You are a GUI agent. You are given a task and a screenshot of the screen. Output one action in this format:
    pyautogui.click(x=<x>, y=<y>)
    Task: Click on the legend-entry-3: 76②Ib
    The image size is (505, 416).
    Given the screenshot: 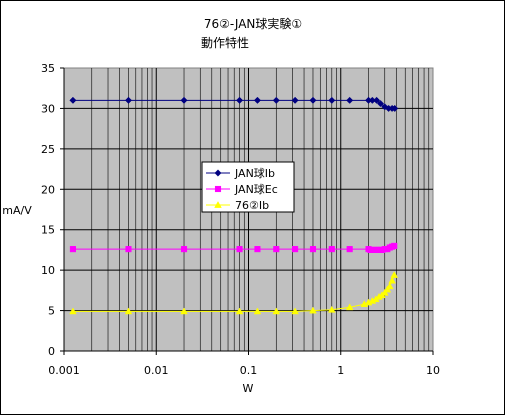 What is the action you would take?
    pyautogui.click(x=237, y=205)
    